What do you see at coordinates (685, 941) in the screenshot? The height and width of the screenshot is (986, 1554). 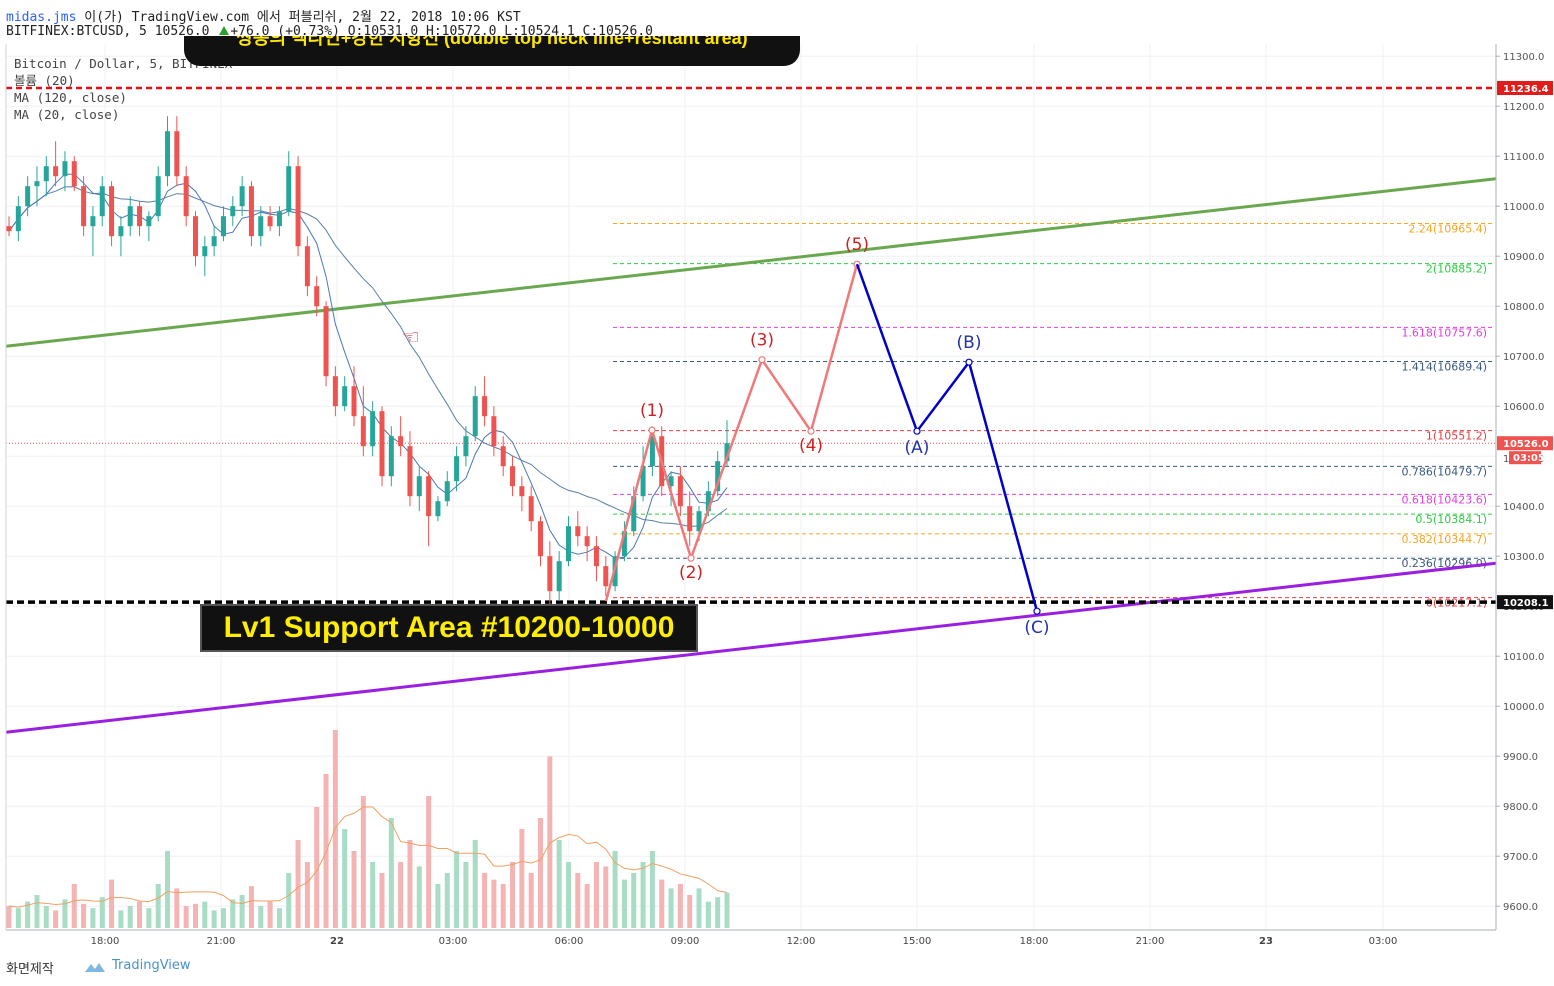 I see `x-tick-label: 09:00` at bounding box center [685, 941].